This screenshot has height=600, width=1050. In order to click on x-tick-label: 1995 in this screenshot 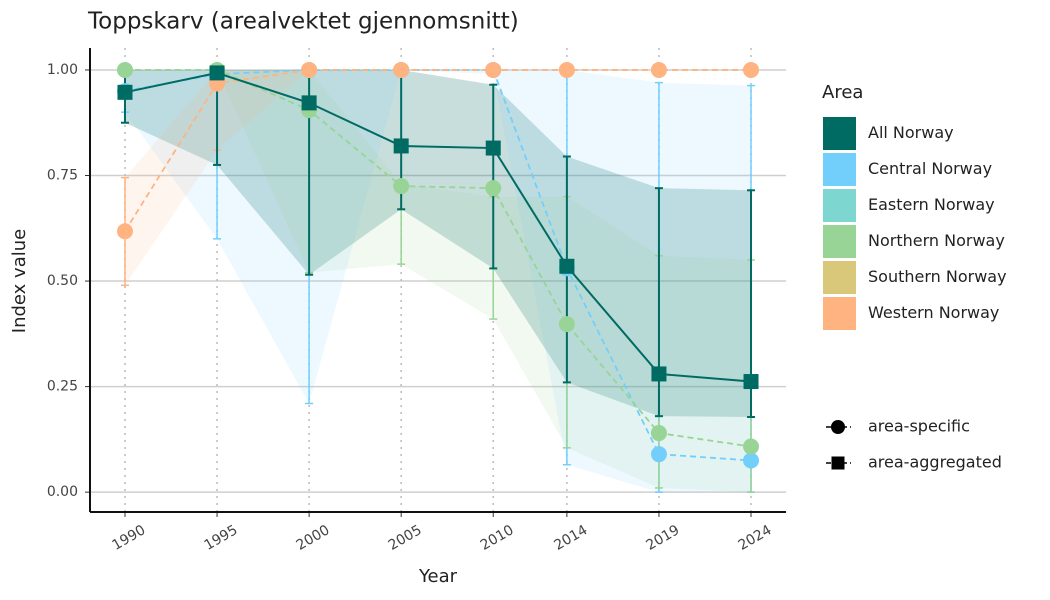, I will do `click(221, 538)`.